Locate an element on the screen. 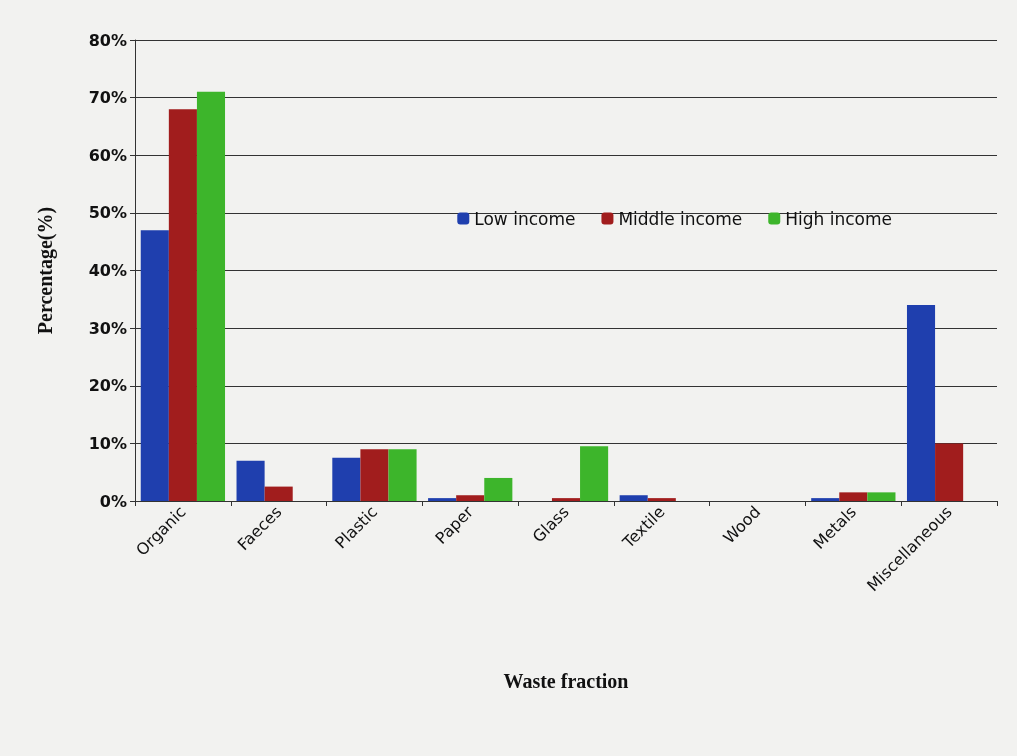 This screenshot has height=756, width=1017. y-tick-label: 40% is located at coordinates (107, 270).